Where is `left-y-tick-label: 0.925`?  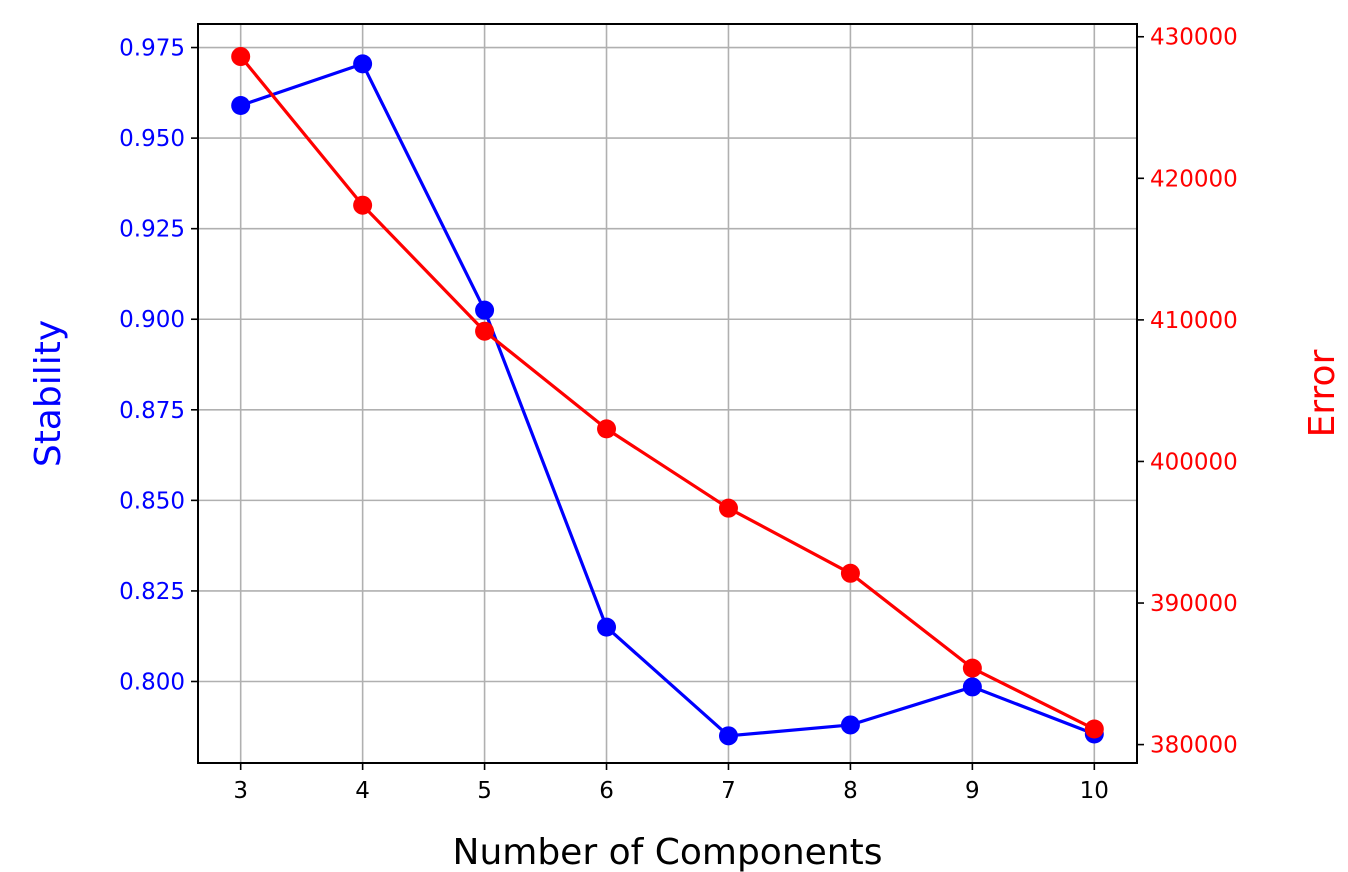 left-y-tick-label: 0.925 is located at coordinates (152, 230).